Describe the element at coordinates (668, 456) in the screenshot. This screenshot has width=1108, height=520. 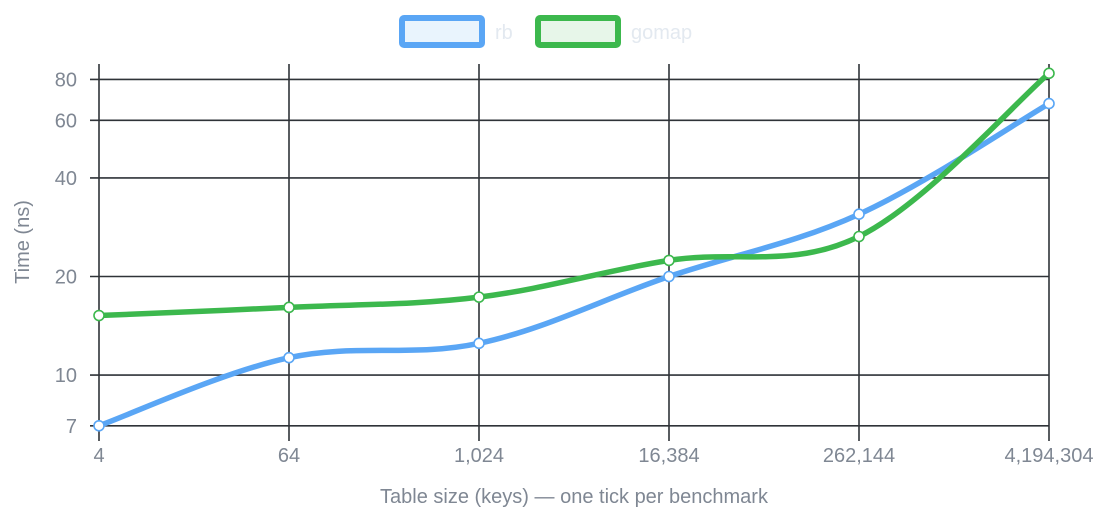
I see `x-tick-label: 16,384` at that location.